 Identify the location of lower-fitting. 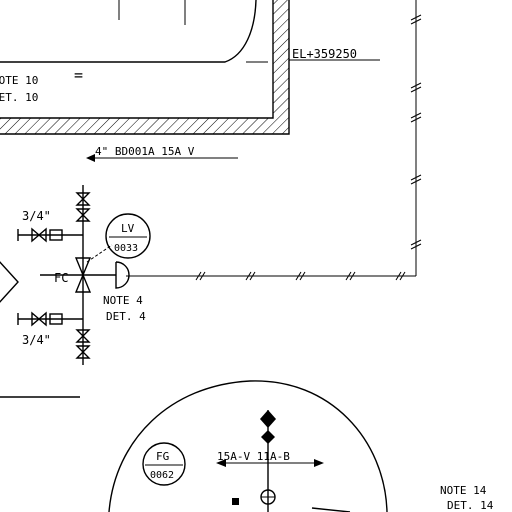
(268, 437).